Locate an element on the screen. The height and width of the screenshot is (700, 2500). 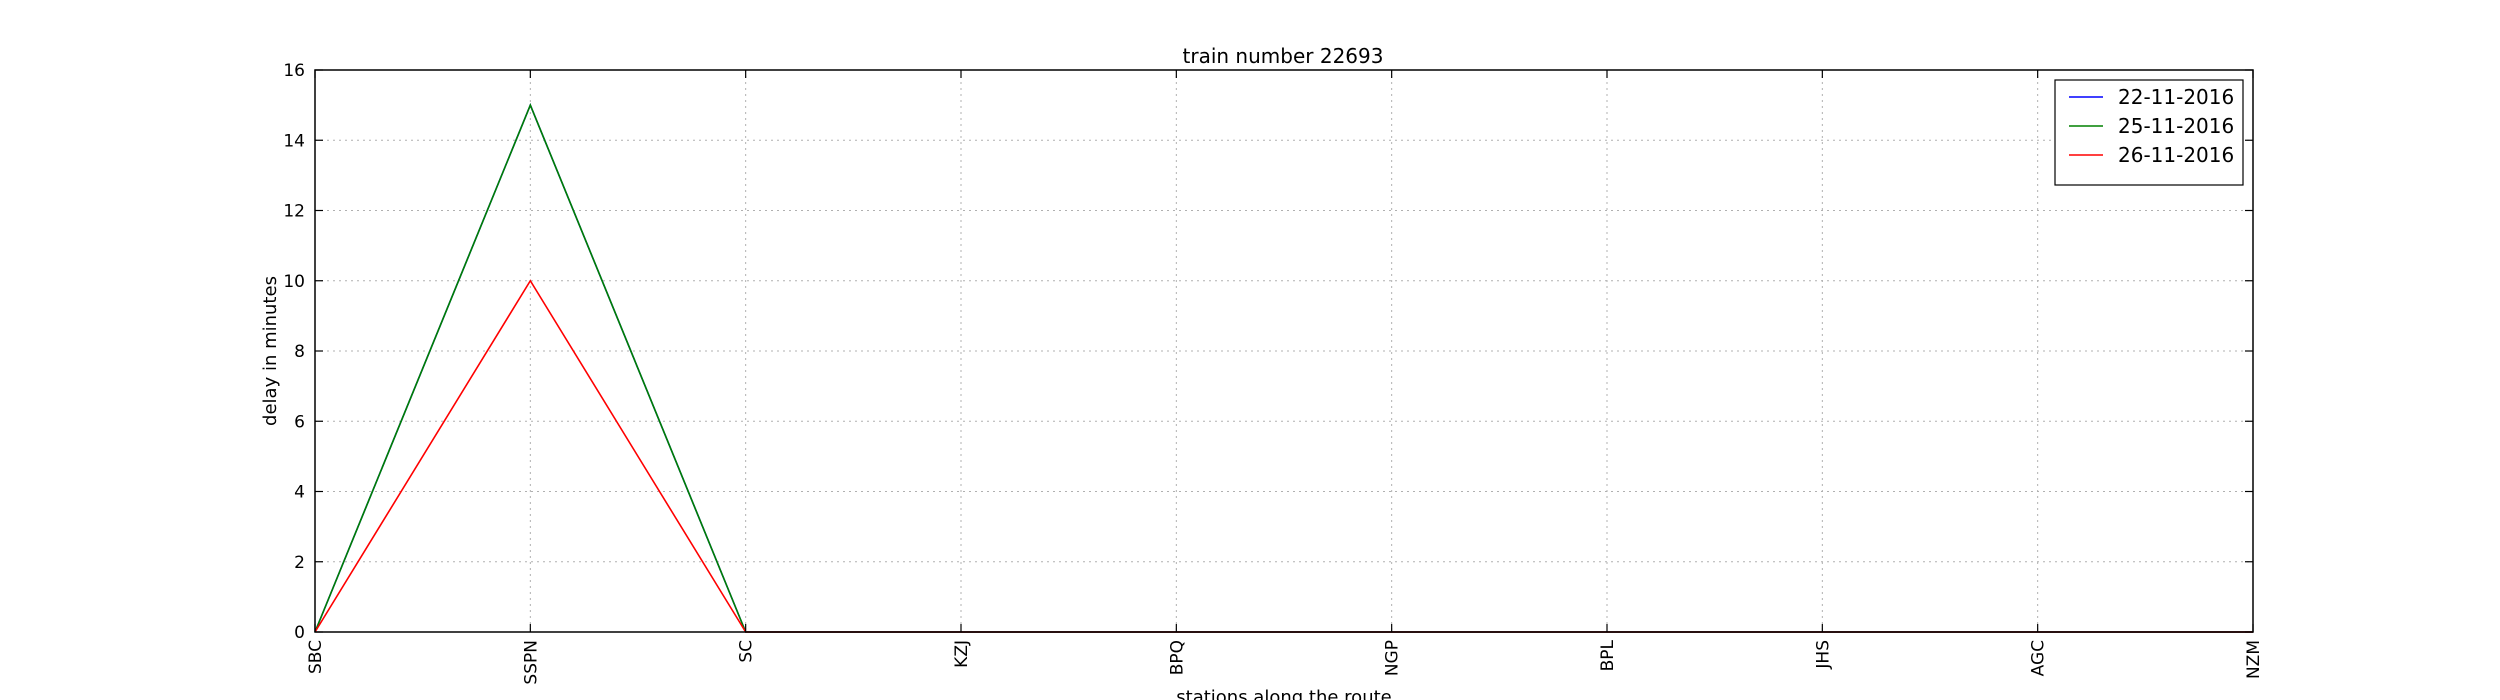
legend-entry: 26-11-2016 is located at coordinates (2176, 155).